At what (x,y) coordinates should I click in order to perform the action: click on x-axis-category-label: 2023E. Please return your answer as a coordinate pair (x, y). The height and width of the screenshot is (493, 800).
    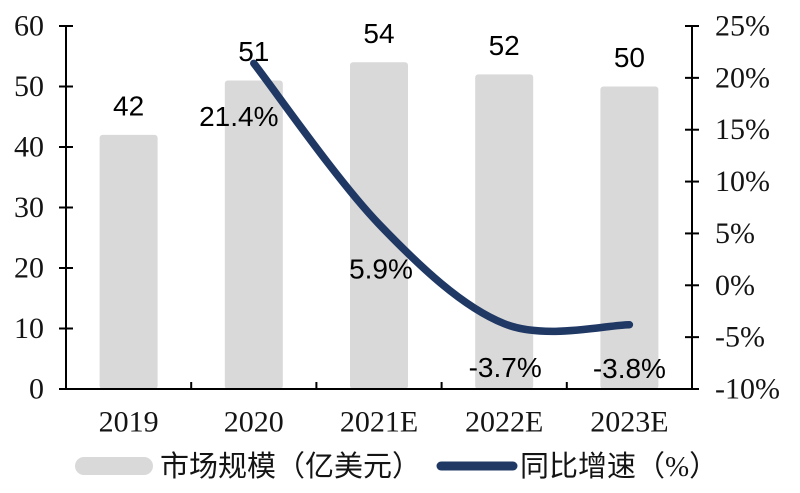
    Looking at the image, I should click on (629, 422).